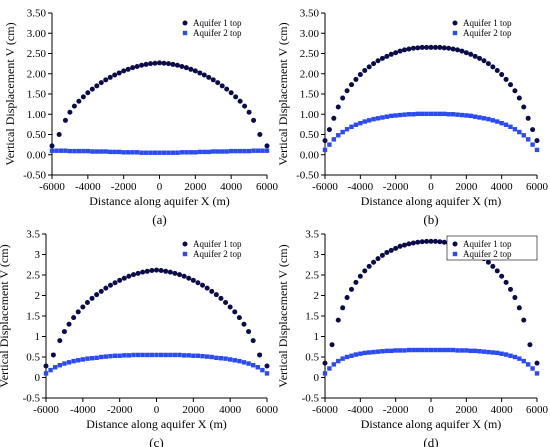 The width and height of the screenshot is (550, 447). What do you see at coordinates (317, 337) in the screenshot?
I see `y-tick-label: 1` at bounding box center [317, 337].